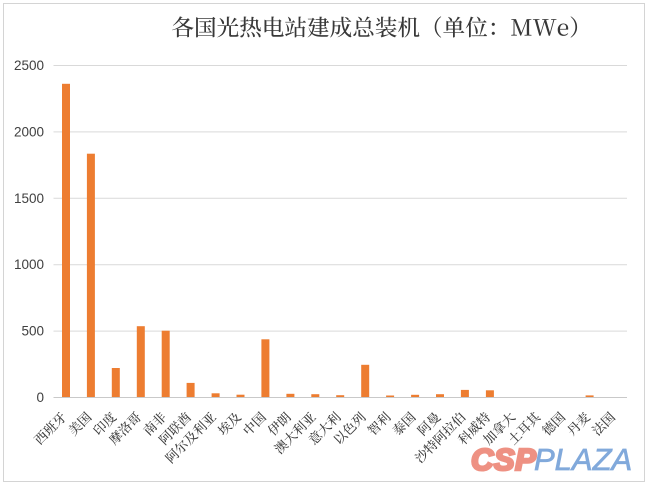 This screenshot has width=648, height=488. What do you see at coordinates (29, 65) in the screenshot?
I see `svg-text: 2500` at bounding box center [29, 65].